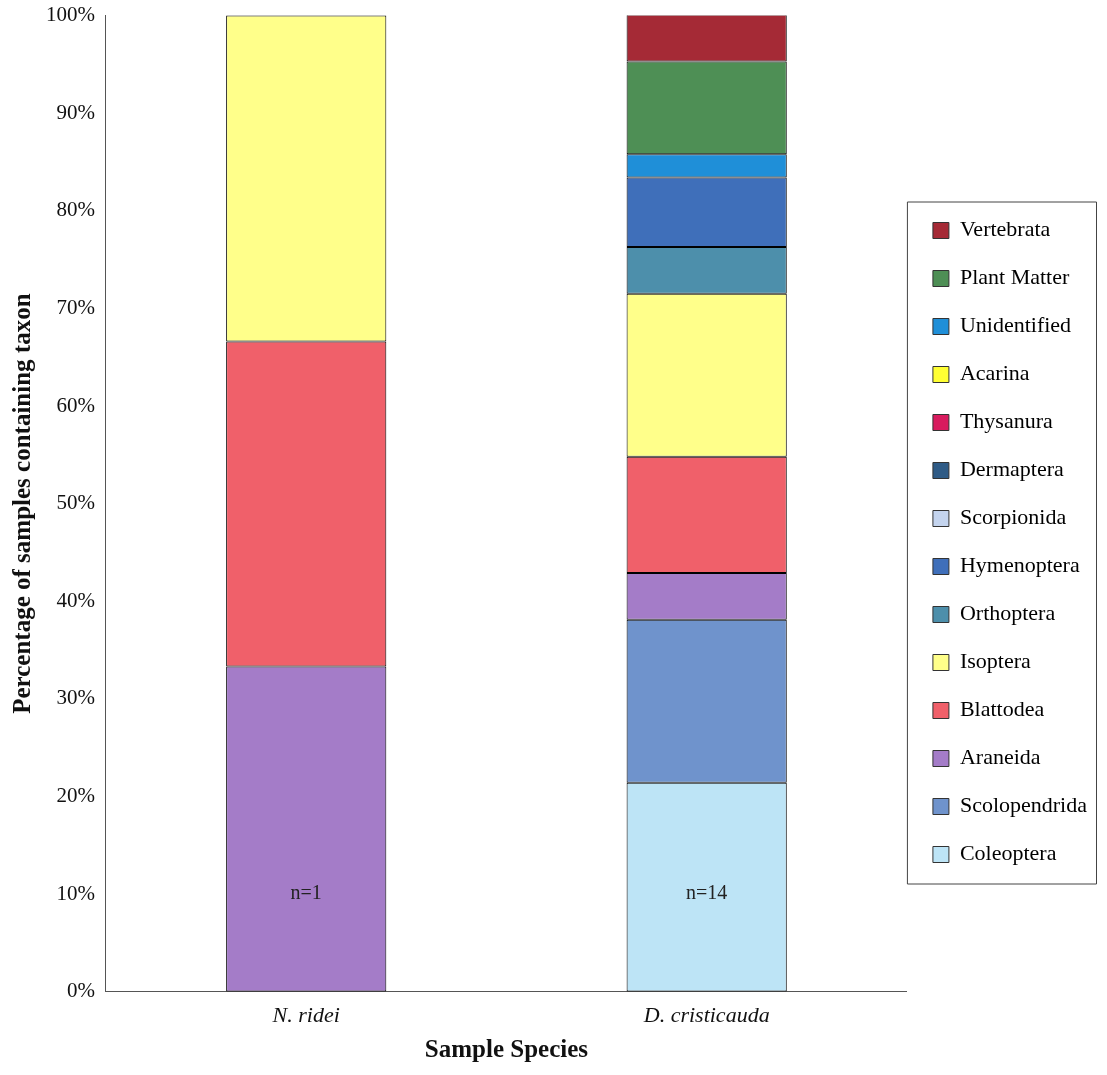  Describe the element at coordinates (1015, 325) in the screenshot. I see `legend-label: Unidentified` at that location.